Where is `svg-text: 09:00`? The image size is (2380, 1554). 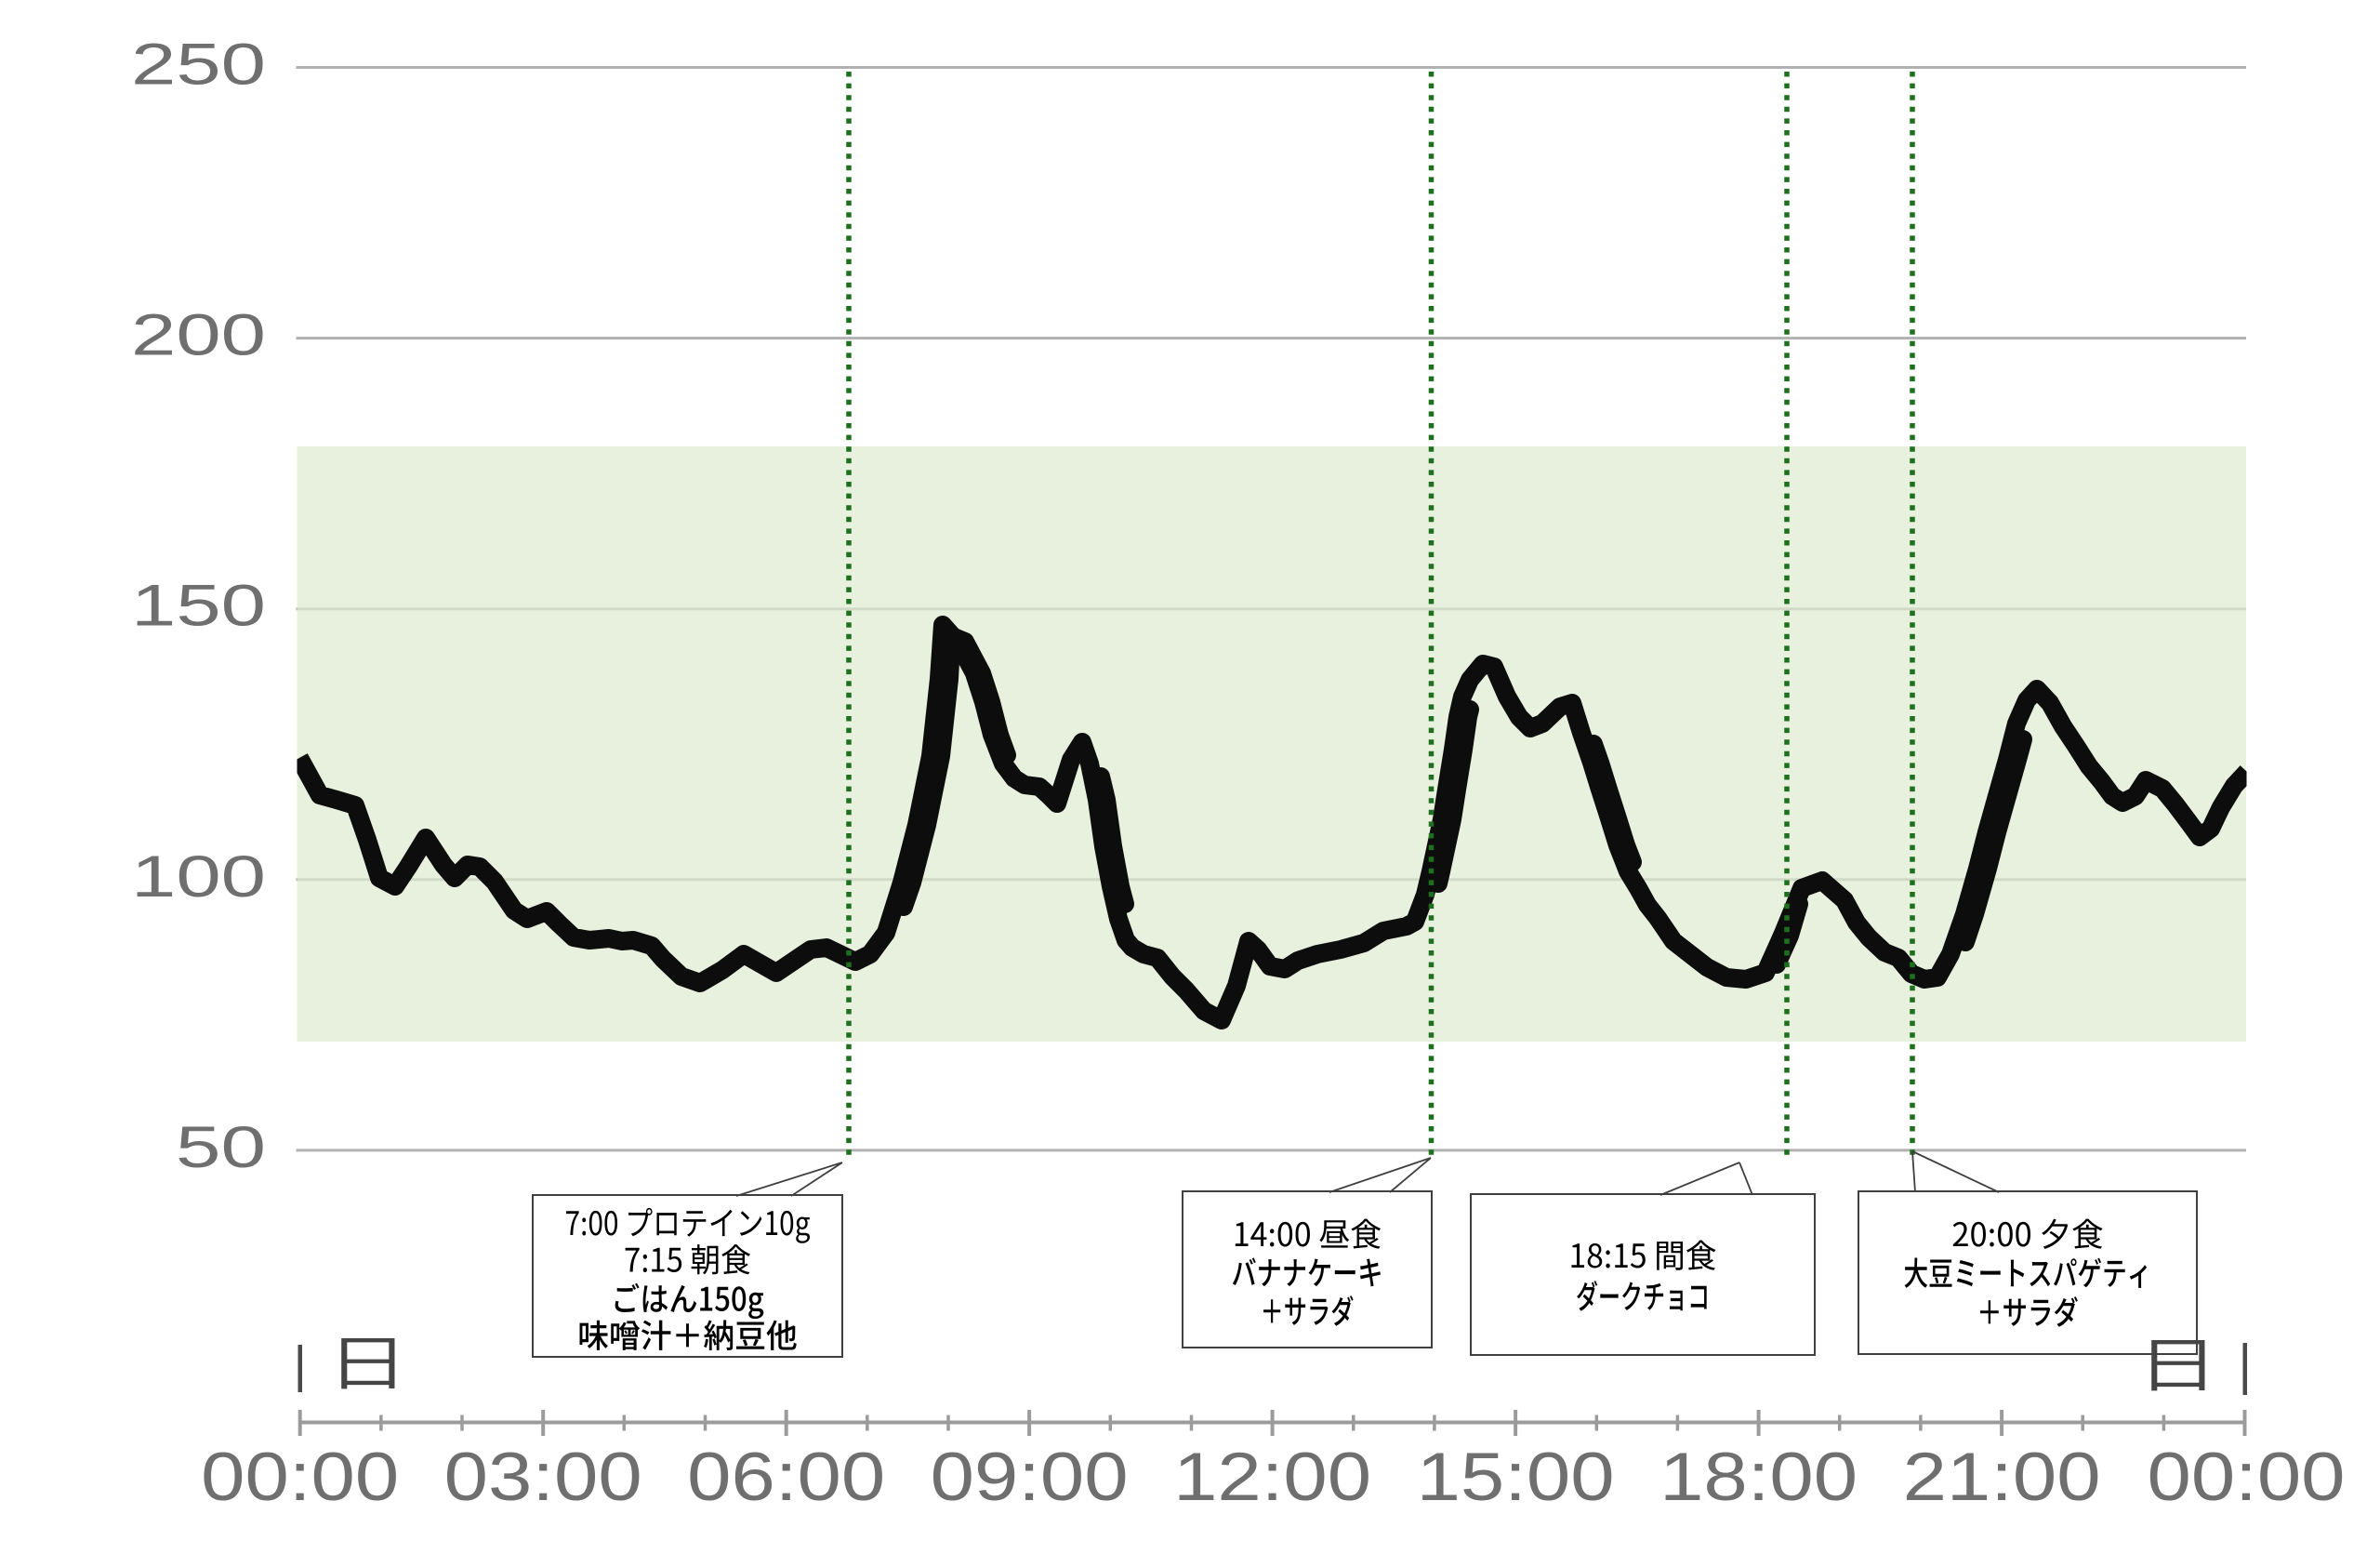 svg-text: 09:00 is located at coordinates (1030, 1477).